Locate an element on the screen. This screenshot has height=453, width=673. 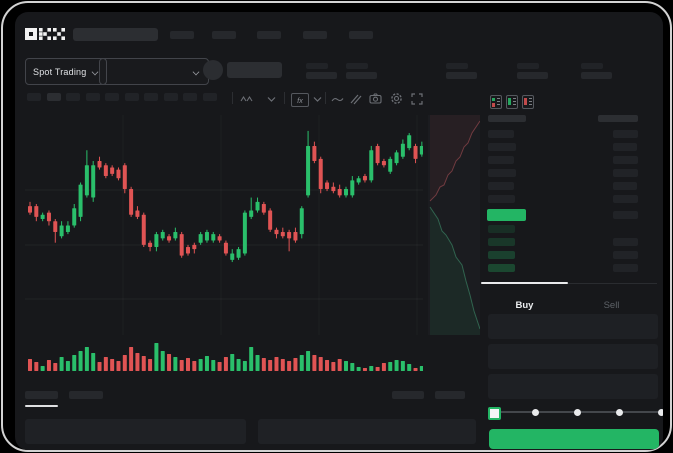
pair-name-placeholder is located at coordinates (254, 70).